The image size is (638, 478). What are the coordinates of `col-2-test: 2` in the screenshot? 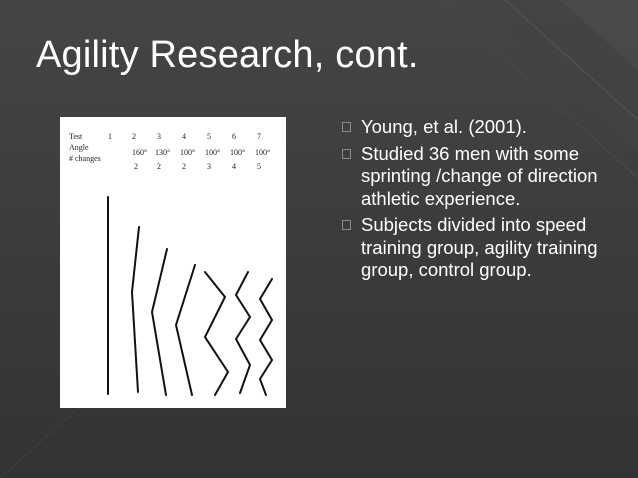 It's located at (134, 136).